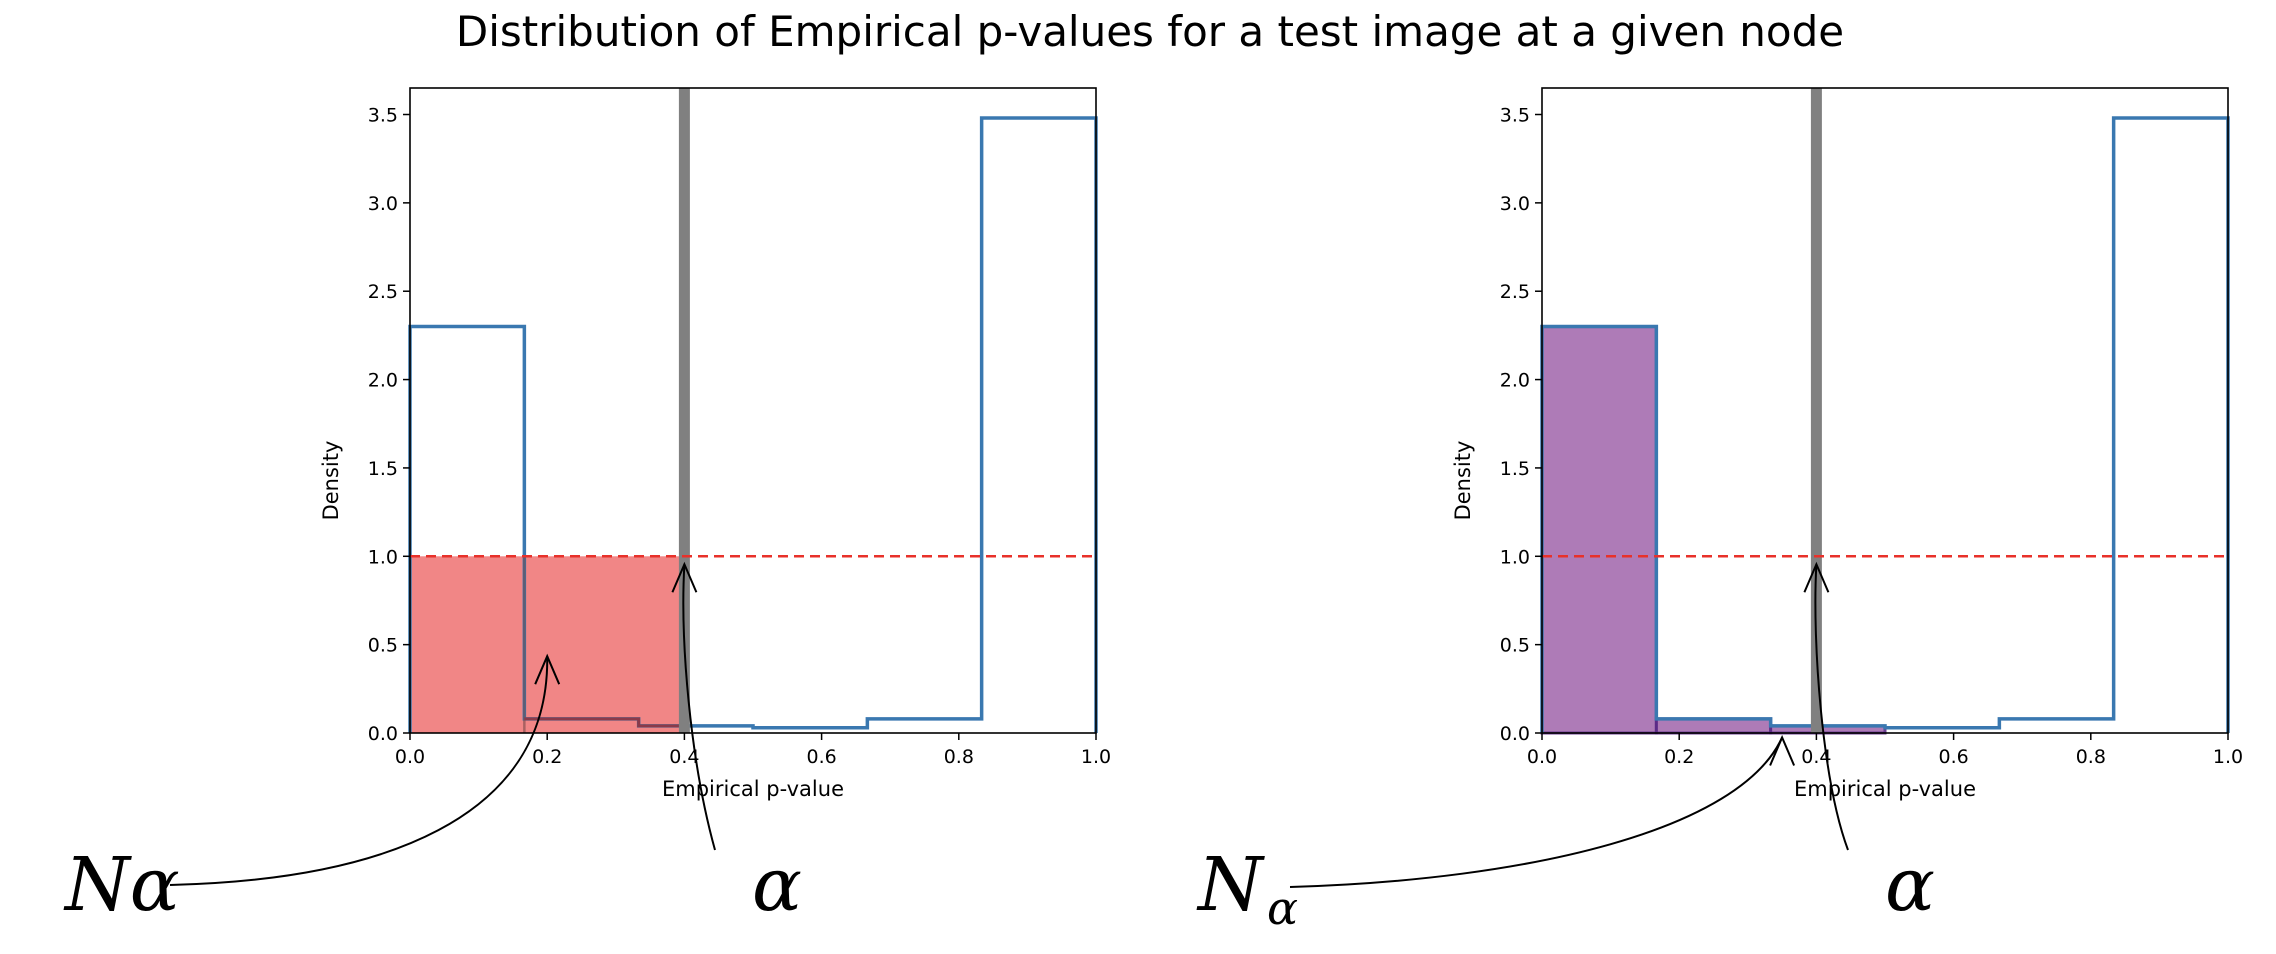  I want to click on shaded-alpha-region, so click(547, 644).